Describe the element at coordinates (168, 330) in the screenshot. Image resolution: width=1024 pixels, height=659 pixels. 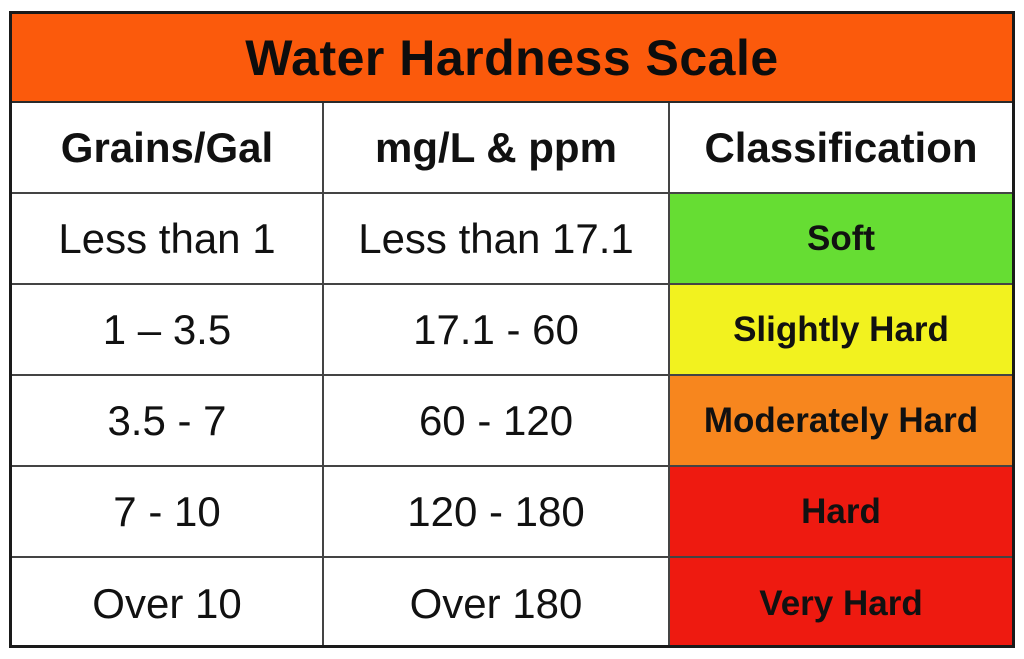
I see `grains-cell: 1 – 3.5` at that location.